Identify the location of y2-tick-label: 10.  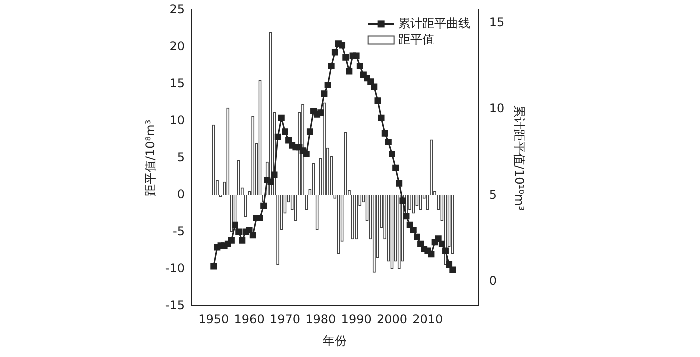
(497, 109).